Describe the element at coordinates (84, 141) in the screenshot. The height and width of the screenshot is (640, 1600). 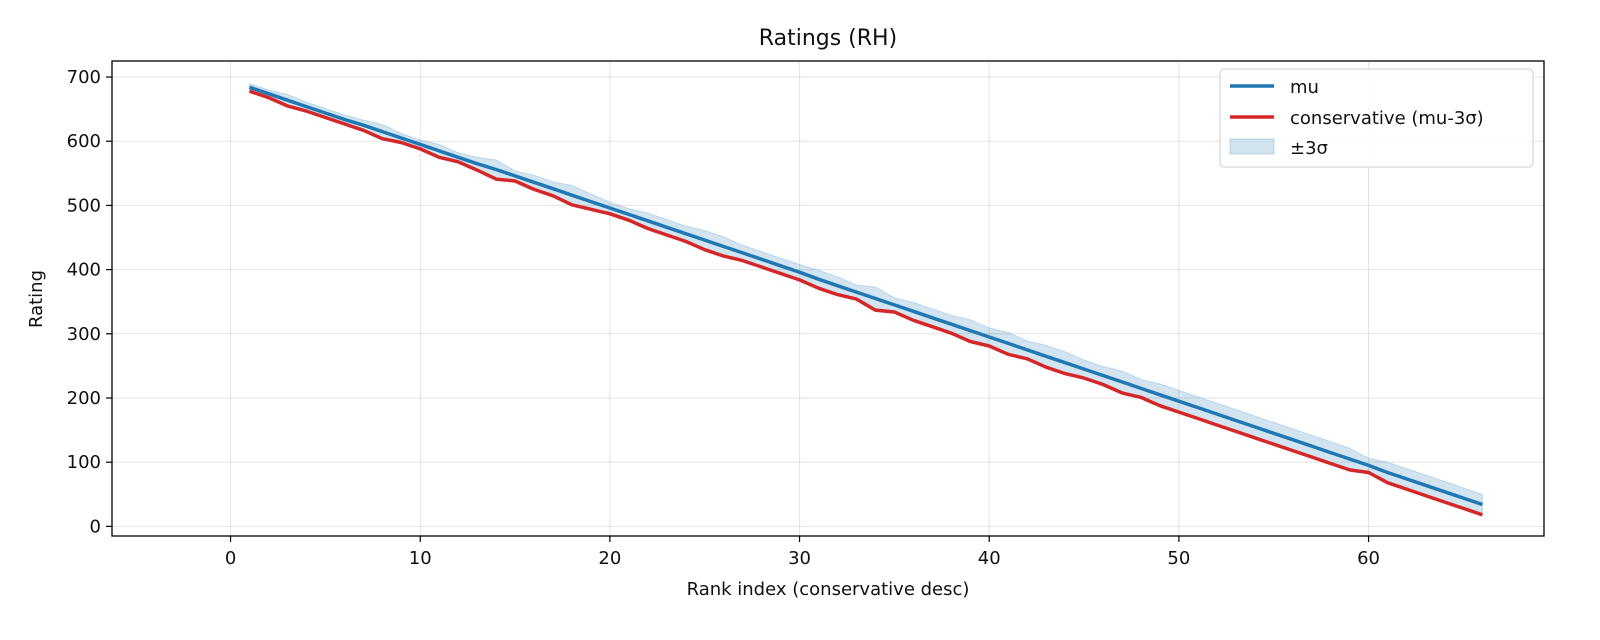
I see `y-tick-label: 600` at that location.